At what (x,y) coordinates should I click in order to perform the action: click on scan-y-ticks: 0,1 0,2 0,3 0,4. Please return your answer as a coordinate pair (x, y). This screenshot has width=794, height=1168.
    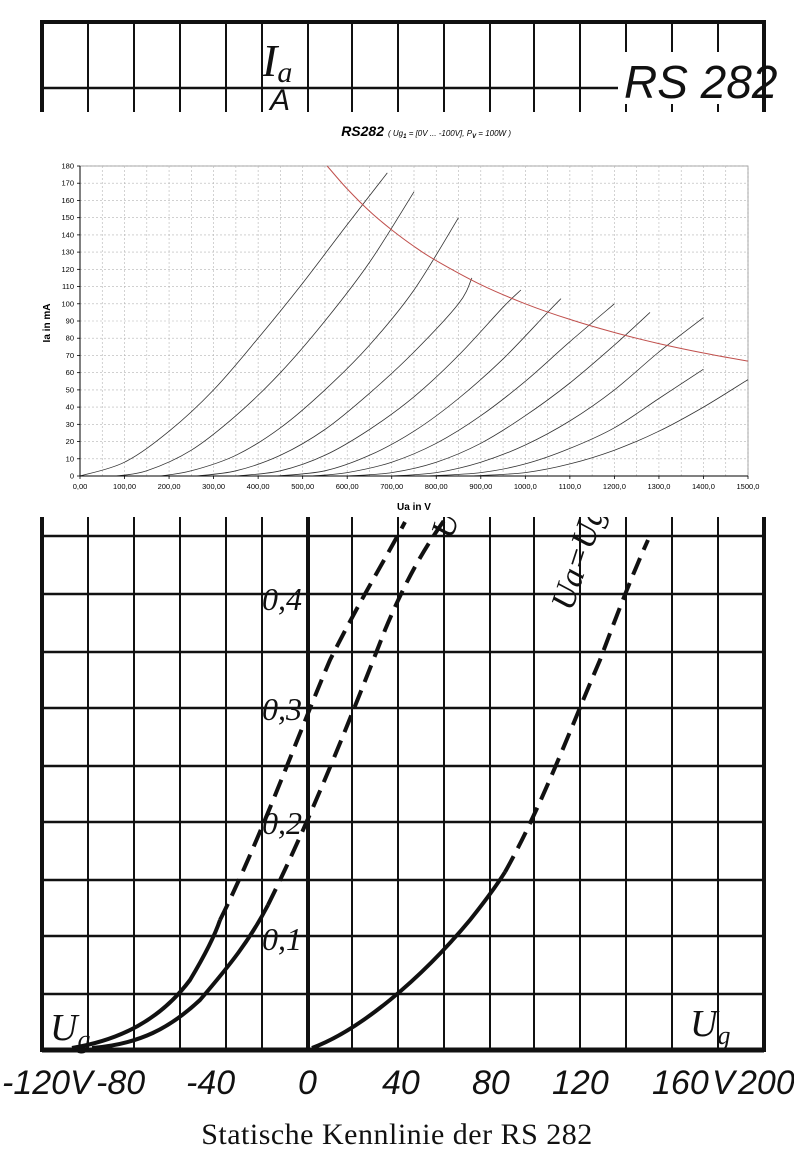
    Looking at the image, I should click on (282, 769).